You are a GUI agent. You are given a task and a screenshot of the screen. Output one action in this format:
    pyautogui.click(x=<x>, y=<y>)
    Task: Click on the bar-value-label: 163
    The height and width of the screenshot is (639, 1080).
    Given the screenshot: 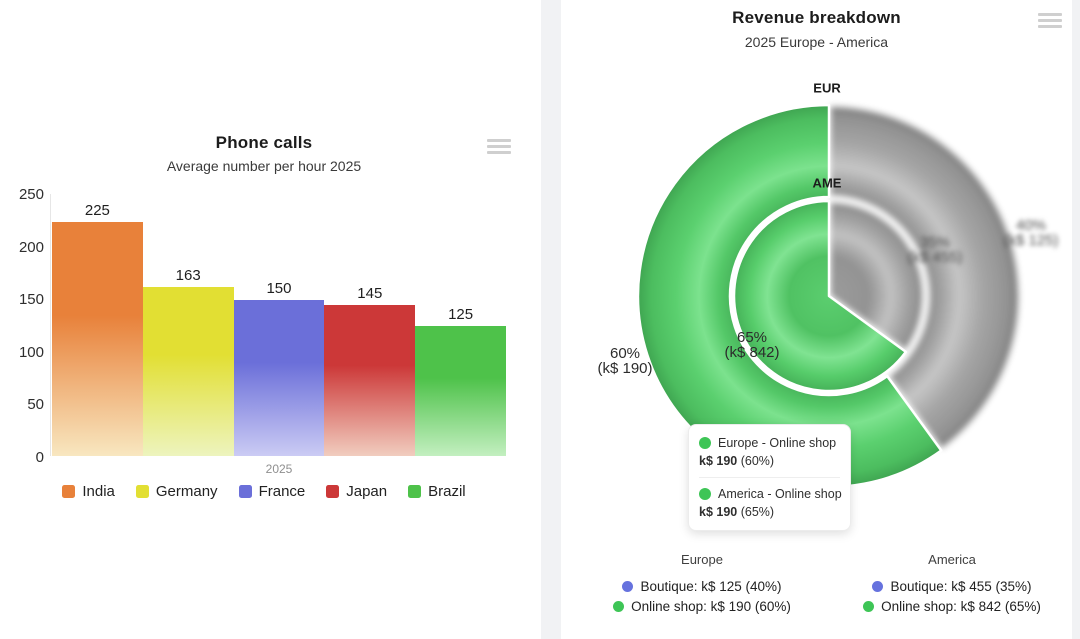 What is the action you would take?
    pyautogui.click(x=188, y=275)
    